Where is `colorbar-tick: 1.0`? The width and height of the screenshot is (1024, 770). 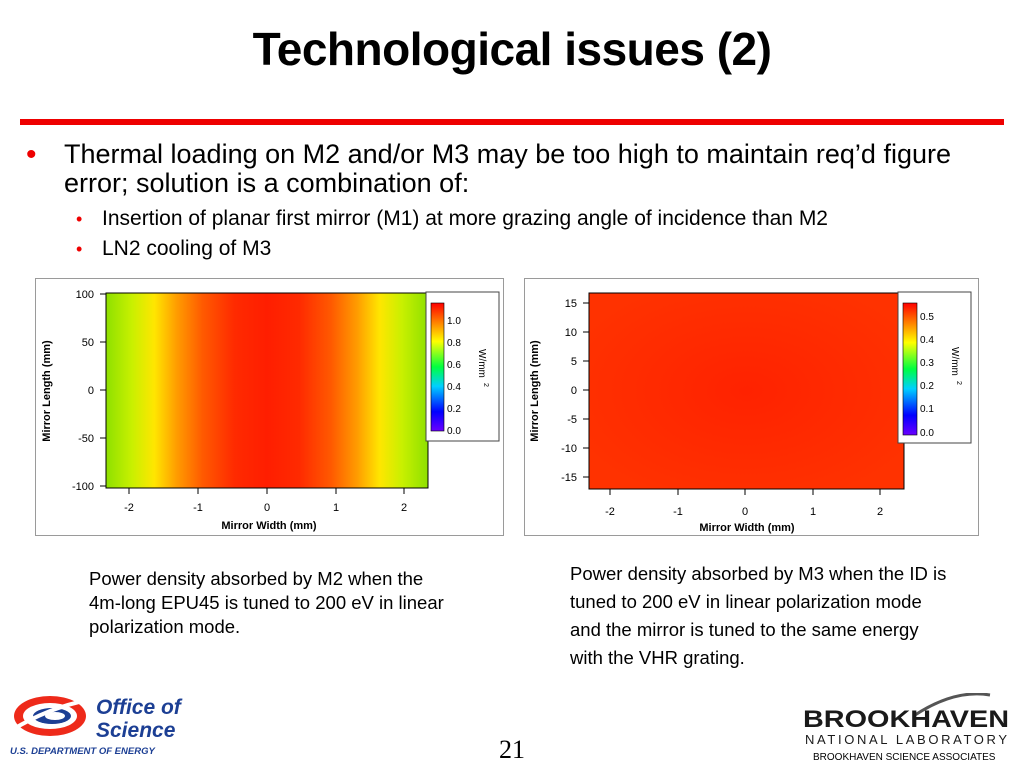
colorbar-tick: 1.0 is located at coordinates (454, 321).